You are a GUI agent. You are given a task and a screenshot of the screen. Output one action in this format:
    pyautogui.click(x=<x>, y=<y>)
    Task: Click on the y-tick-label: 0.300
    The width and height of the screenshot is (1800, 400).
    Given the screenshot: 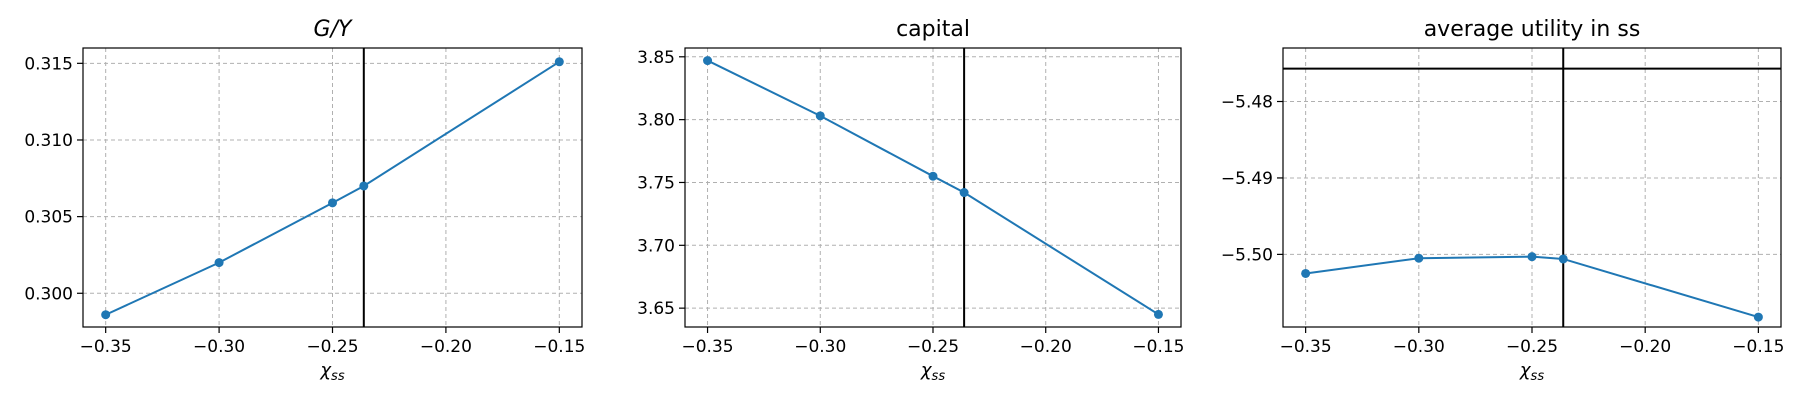 What is the action you would take?
    pyautogui.click(x=48, y=294)
    